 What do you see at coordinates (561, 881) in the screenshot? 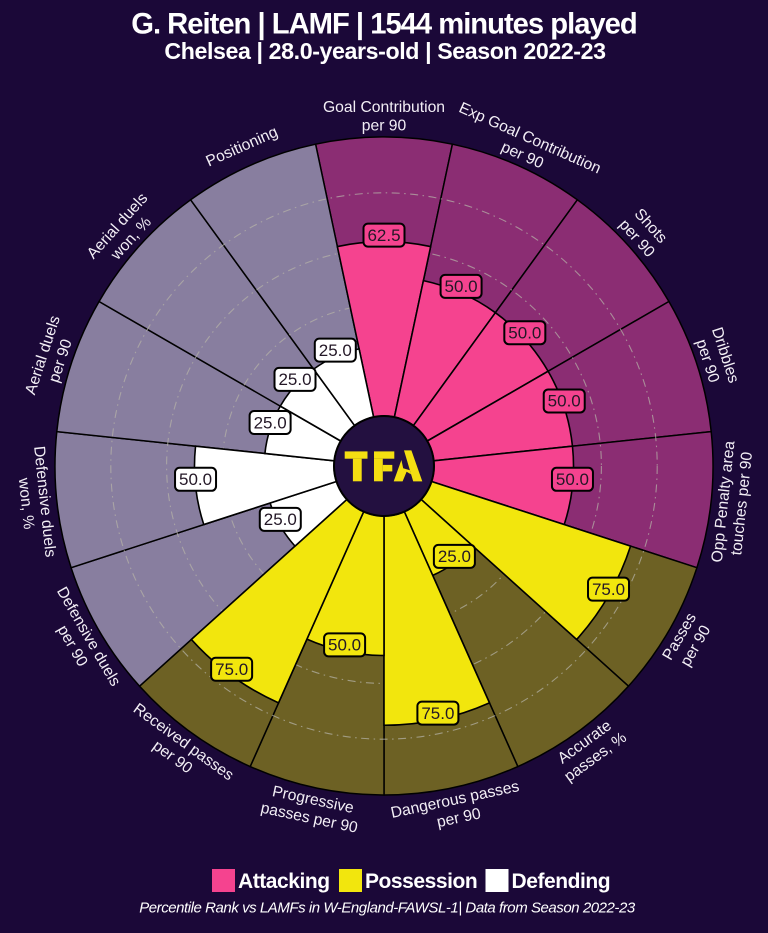
I see `svg-text: Defending` at bounding box center [561, 881].